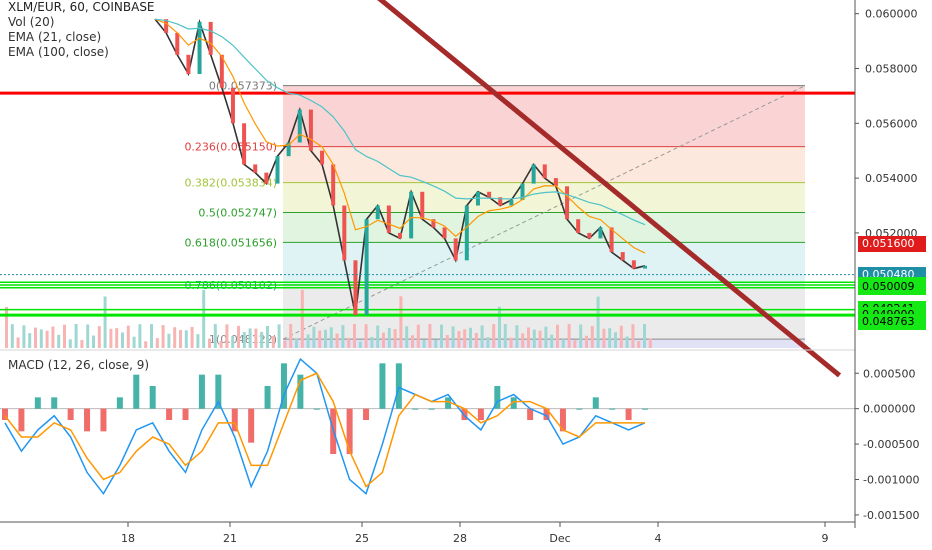  I want to click on price-tag: 0.048763, so click(892, 321).